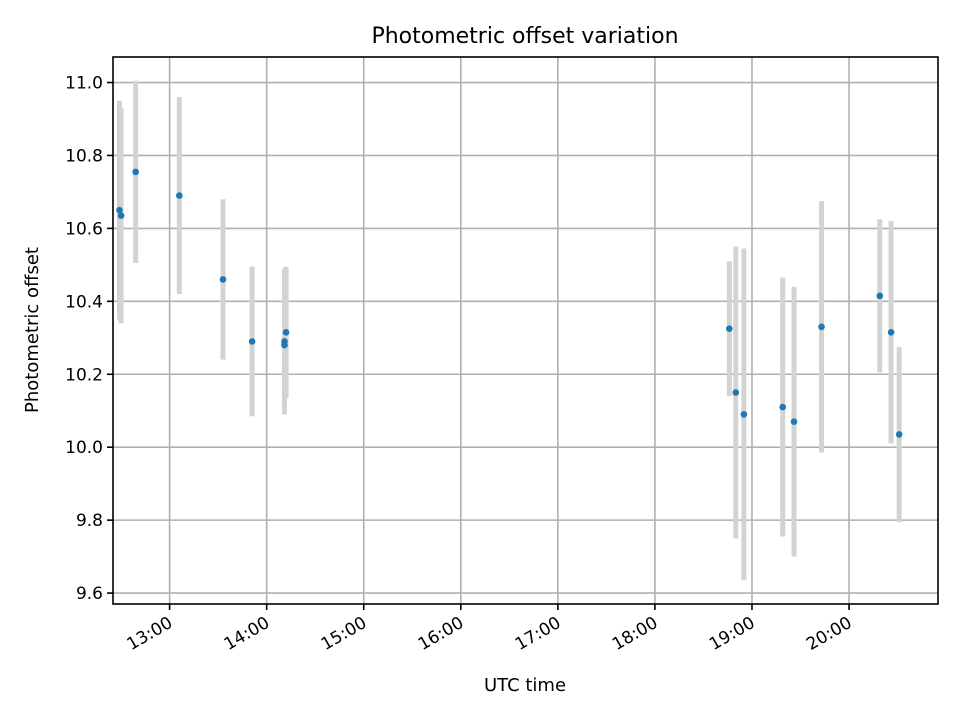 The width and height of the screenshot is (960, 720). What do you see at coordinates (524, 36) in the screenshot?
I see `chart-title: Photometric offset variation` at bounding box center [524, 36].